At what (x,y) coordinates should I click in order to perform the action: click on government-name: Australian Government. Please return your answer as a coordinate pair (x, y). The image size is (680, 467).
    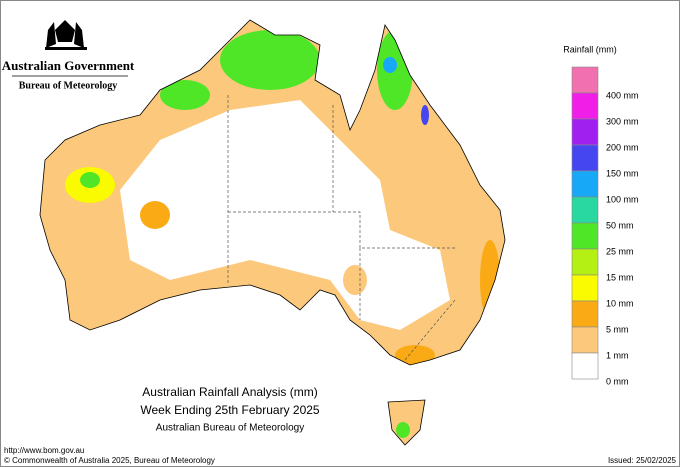
    Looking at the image, I should click on (68, 65).